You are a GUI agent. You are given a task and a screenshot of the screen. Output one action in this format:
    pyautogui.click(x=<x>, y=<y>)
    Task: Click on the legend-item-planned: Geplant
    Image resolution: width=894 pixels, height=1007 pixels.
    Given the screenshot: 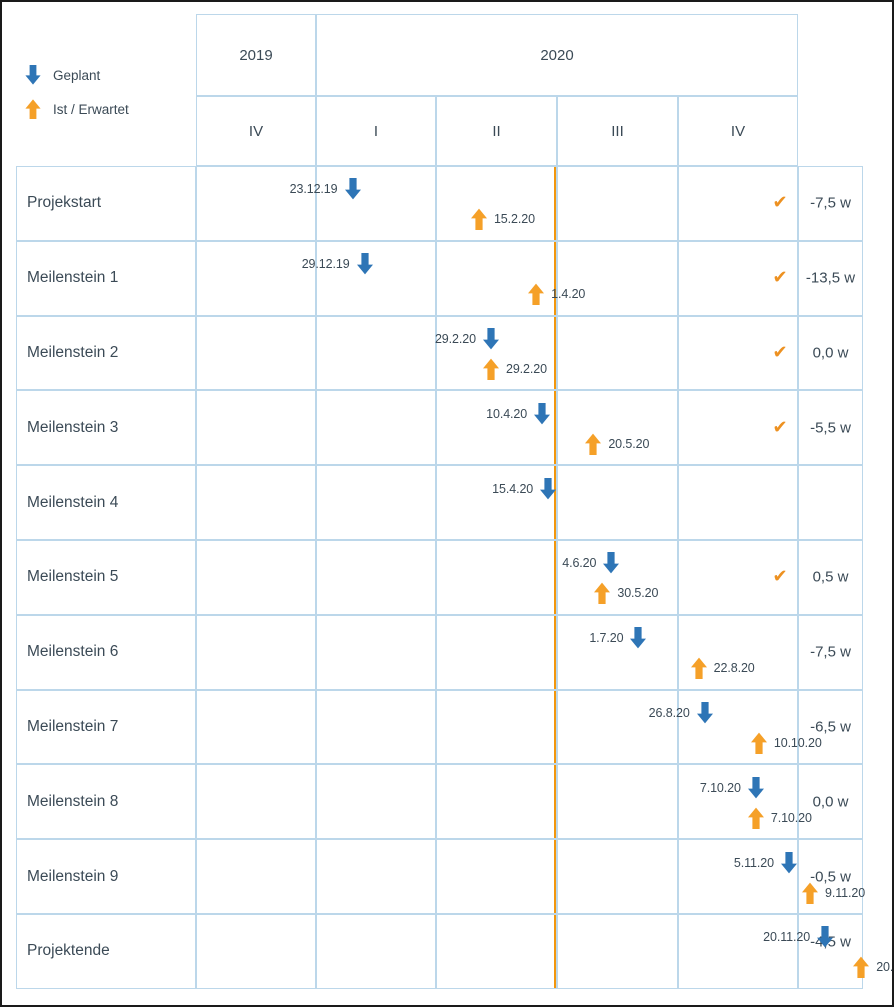 What is the action you would take?
    pyautogui.click(x=107, y=75)
    